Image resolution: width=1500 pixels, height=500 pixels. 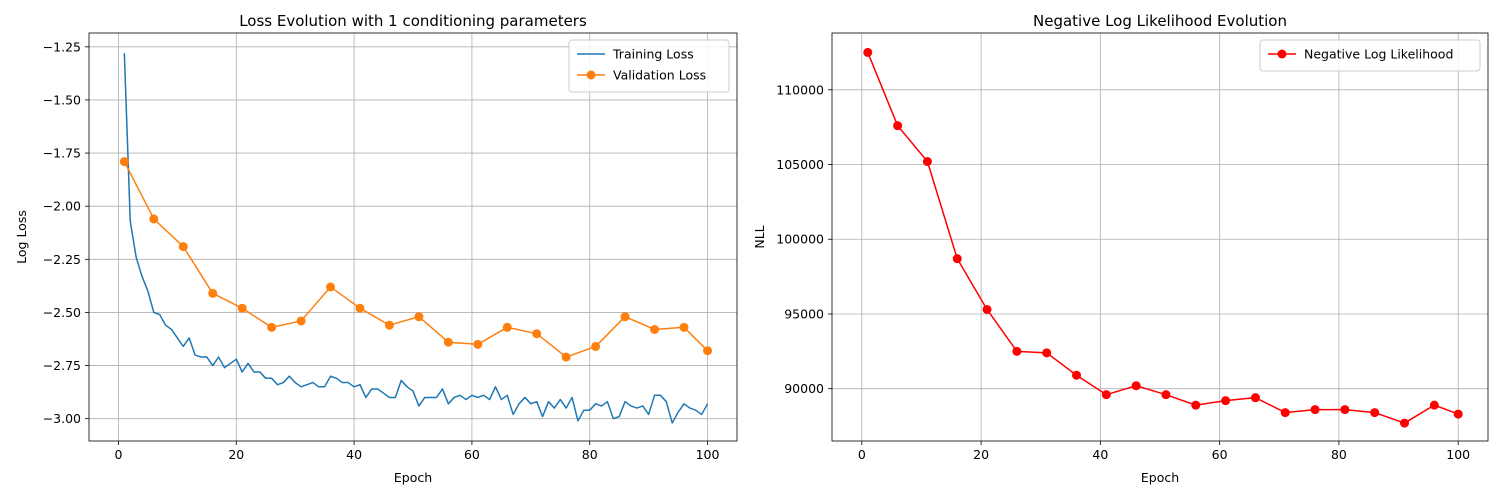 What do you see at coordinates (653, 54) in the screenshot?
I see `legend-label: Training Loss` at bounding box center [653, 54].